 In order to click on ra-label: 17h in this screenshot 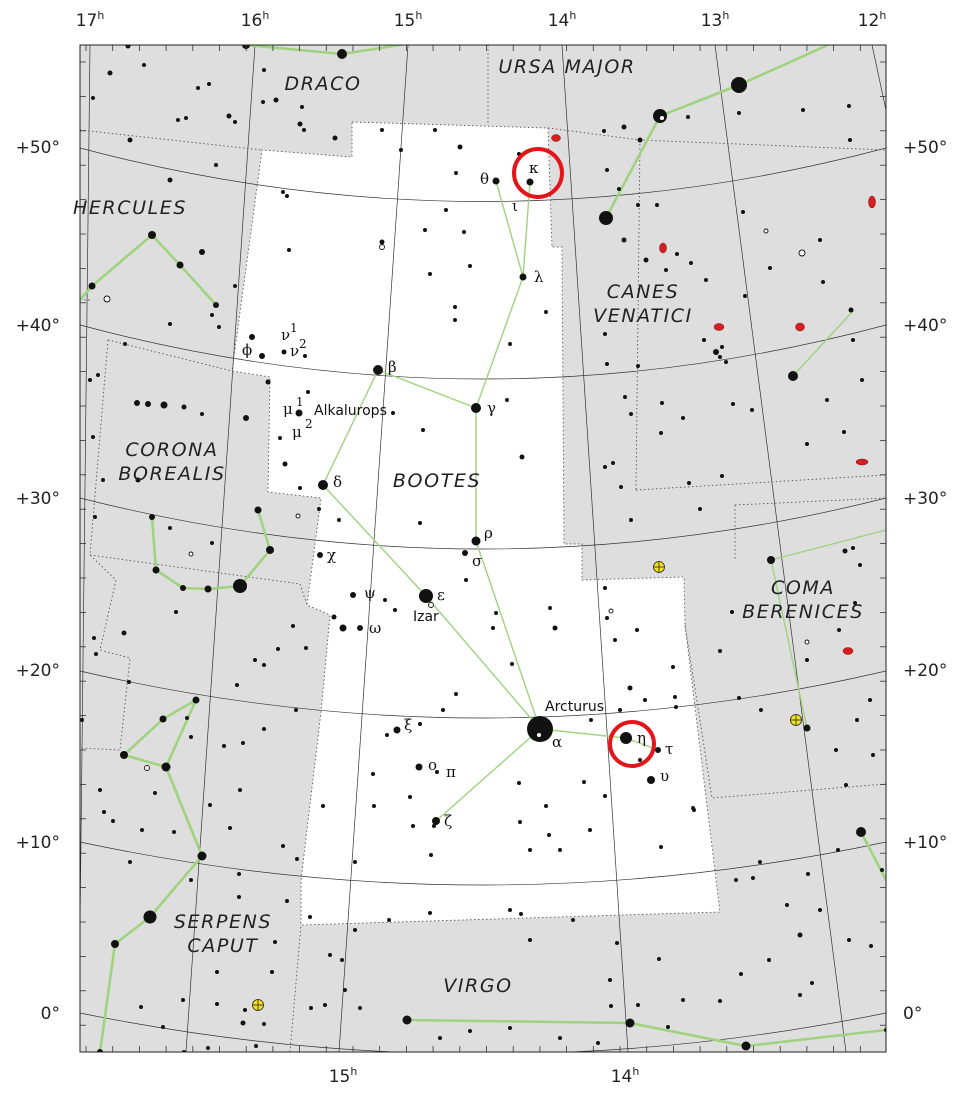, I will do `click(90, 20)`.